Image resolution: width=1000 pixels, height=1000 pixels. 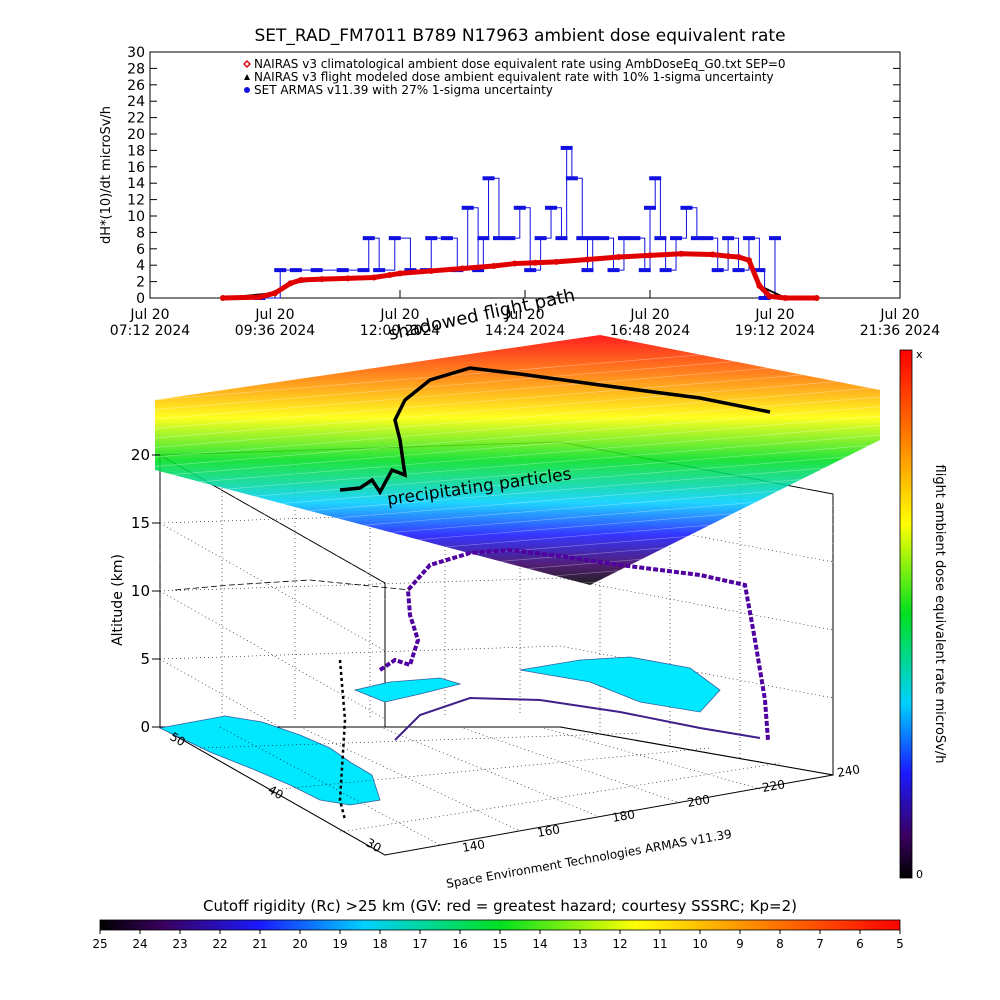 I want to click on x-tick-time: 19:12 2024, so click(x=775, y=331).